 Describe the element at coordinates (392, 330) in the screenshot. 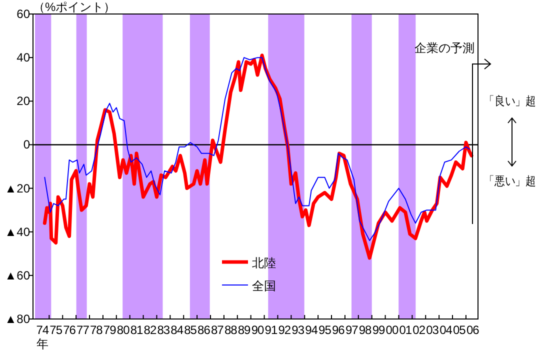

I see `x-tick-label: 00` at that location.